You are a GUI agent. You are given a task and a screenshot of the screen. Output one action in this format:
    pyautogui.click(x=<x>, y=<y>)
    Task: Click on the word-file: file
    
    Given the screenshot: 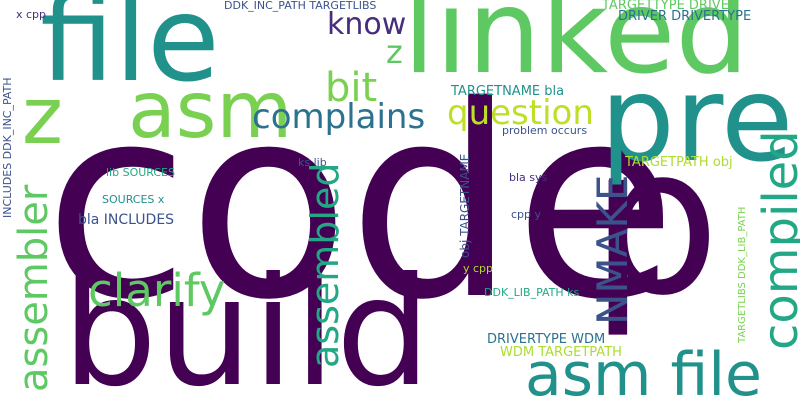 What is the action you would take?
    pyautogui.click(x=130, y=54)
    